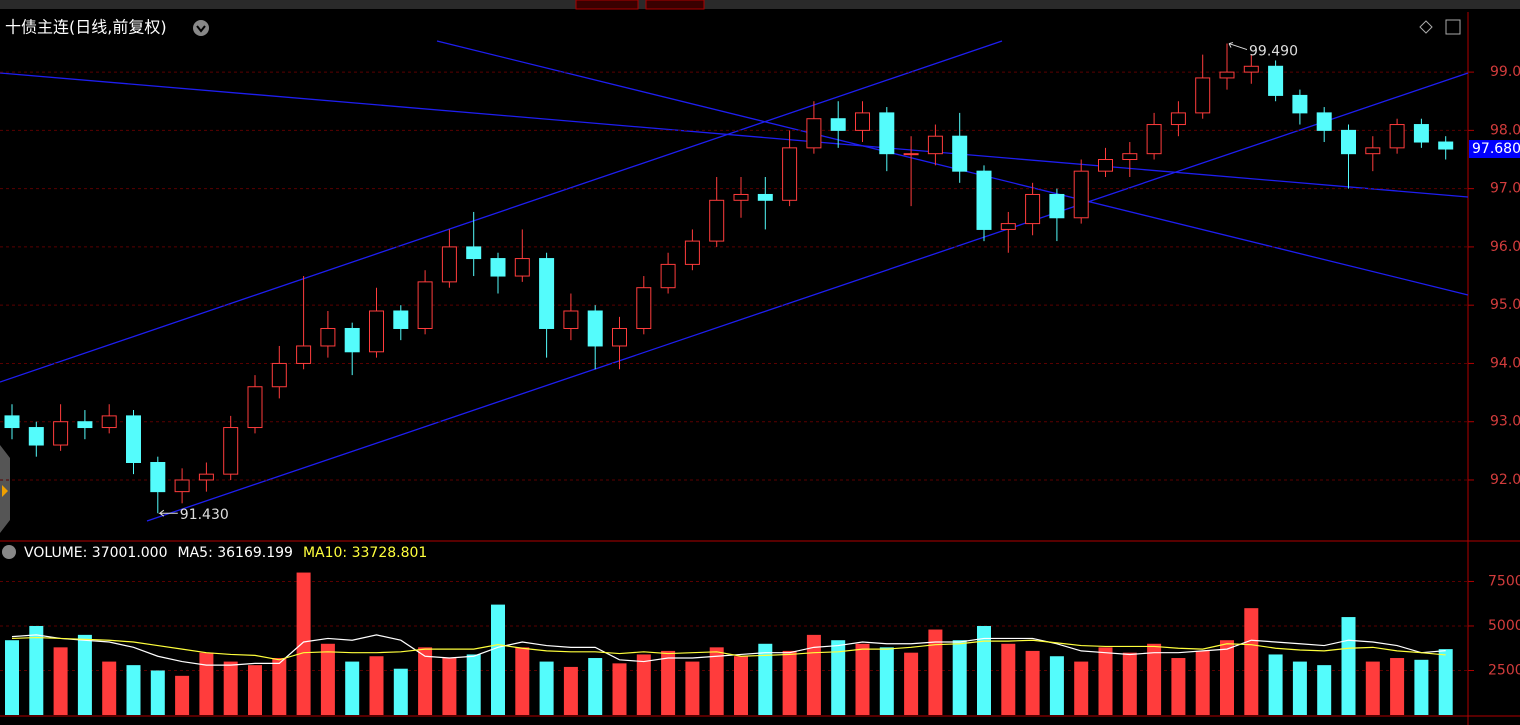  Describe the element at coordinates (96, 553) in the screenshot. I see `volume-header: VOLUME: 37001.000` at that location.